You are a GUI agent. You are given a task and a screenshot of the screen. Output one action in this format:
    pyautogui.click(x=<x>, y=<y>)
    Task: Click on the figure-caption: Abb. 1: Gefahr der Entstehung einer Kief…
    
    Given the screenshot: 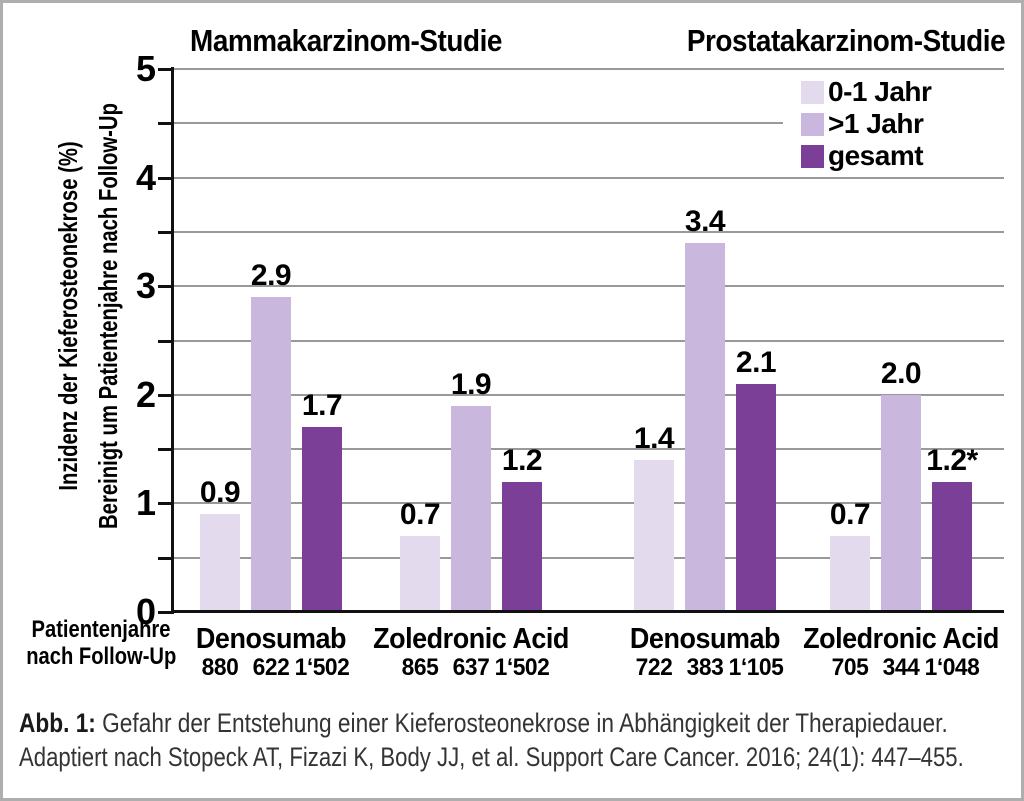 What is the action you would take?
    pyautogui.click(x=520, y=740)
    